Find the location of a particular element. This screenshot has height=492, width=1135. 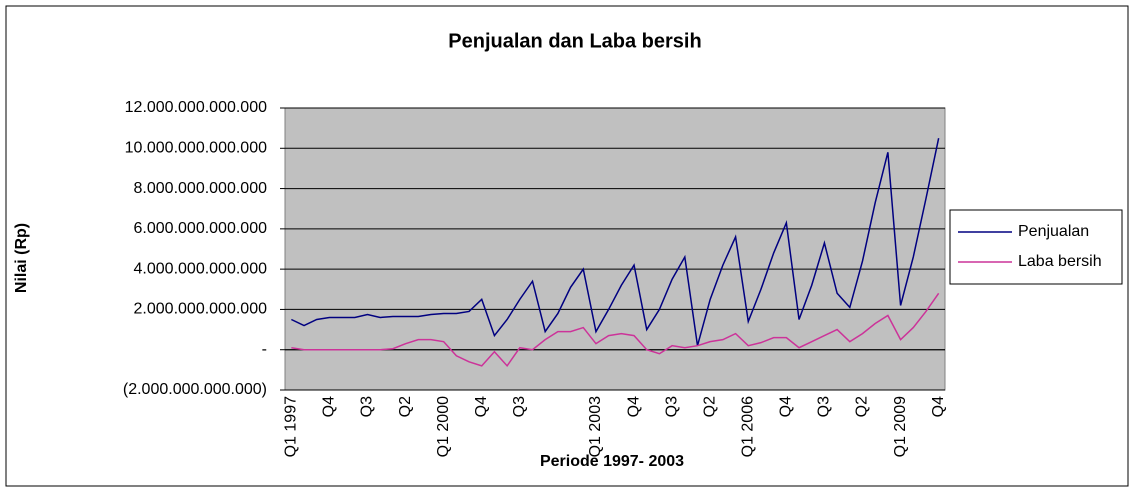

legend-box is located at coordinates (1036, 247).